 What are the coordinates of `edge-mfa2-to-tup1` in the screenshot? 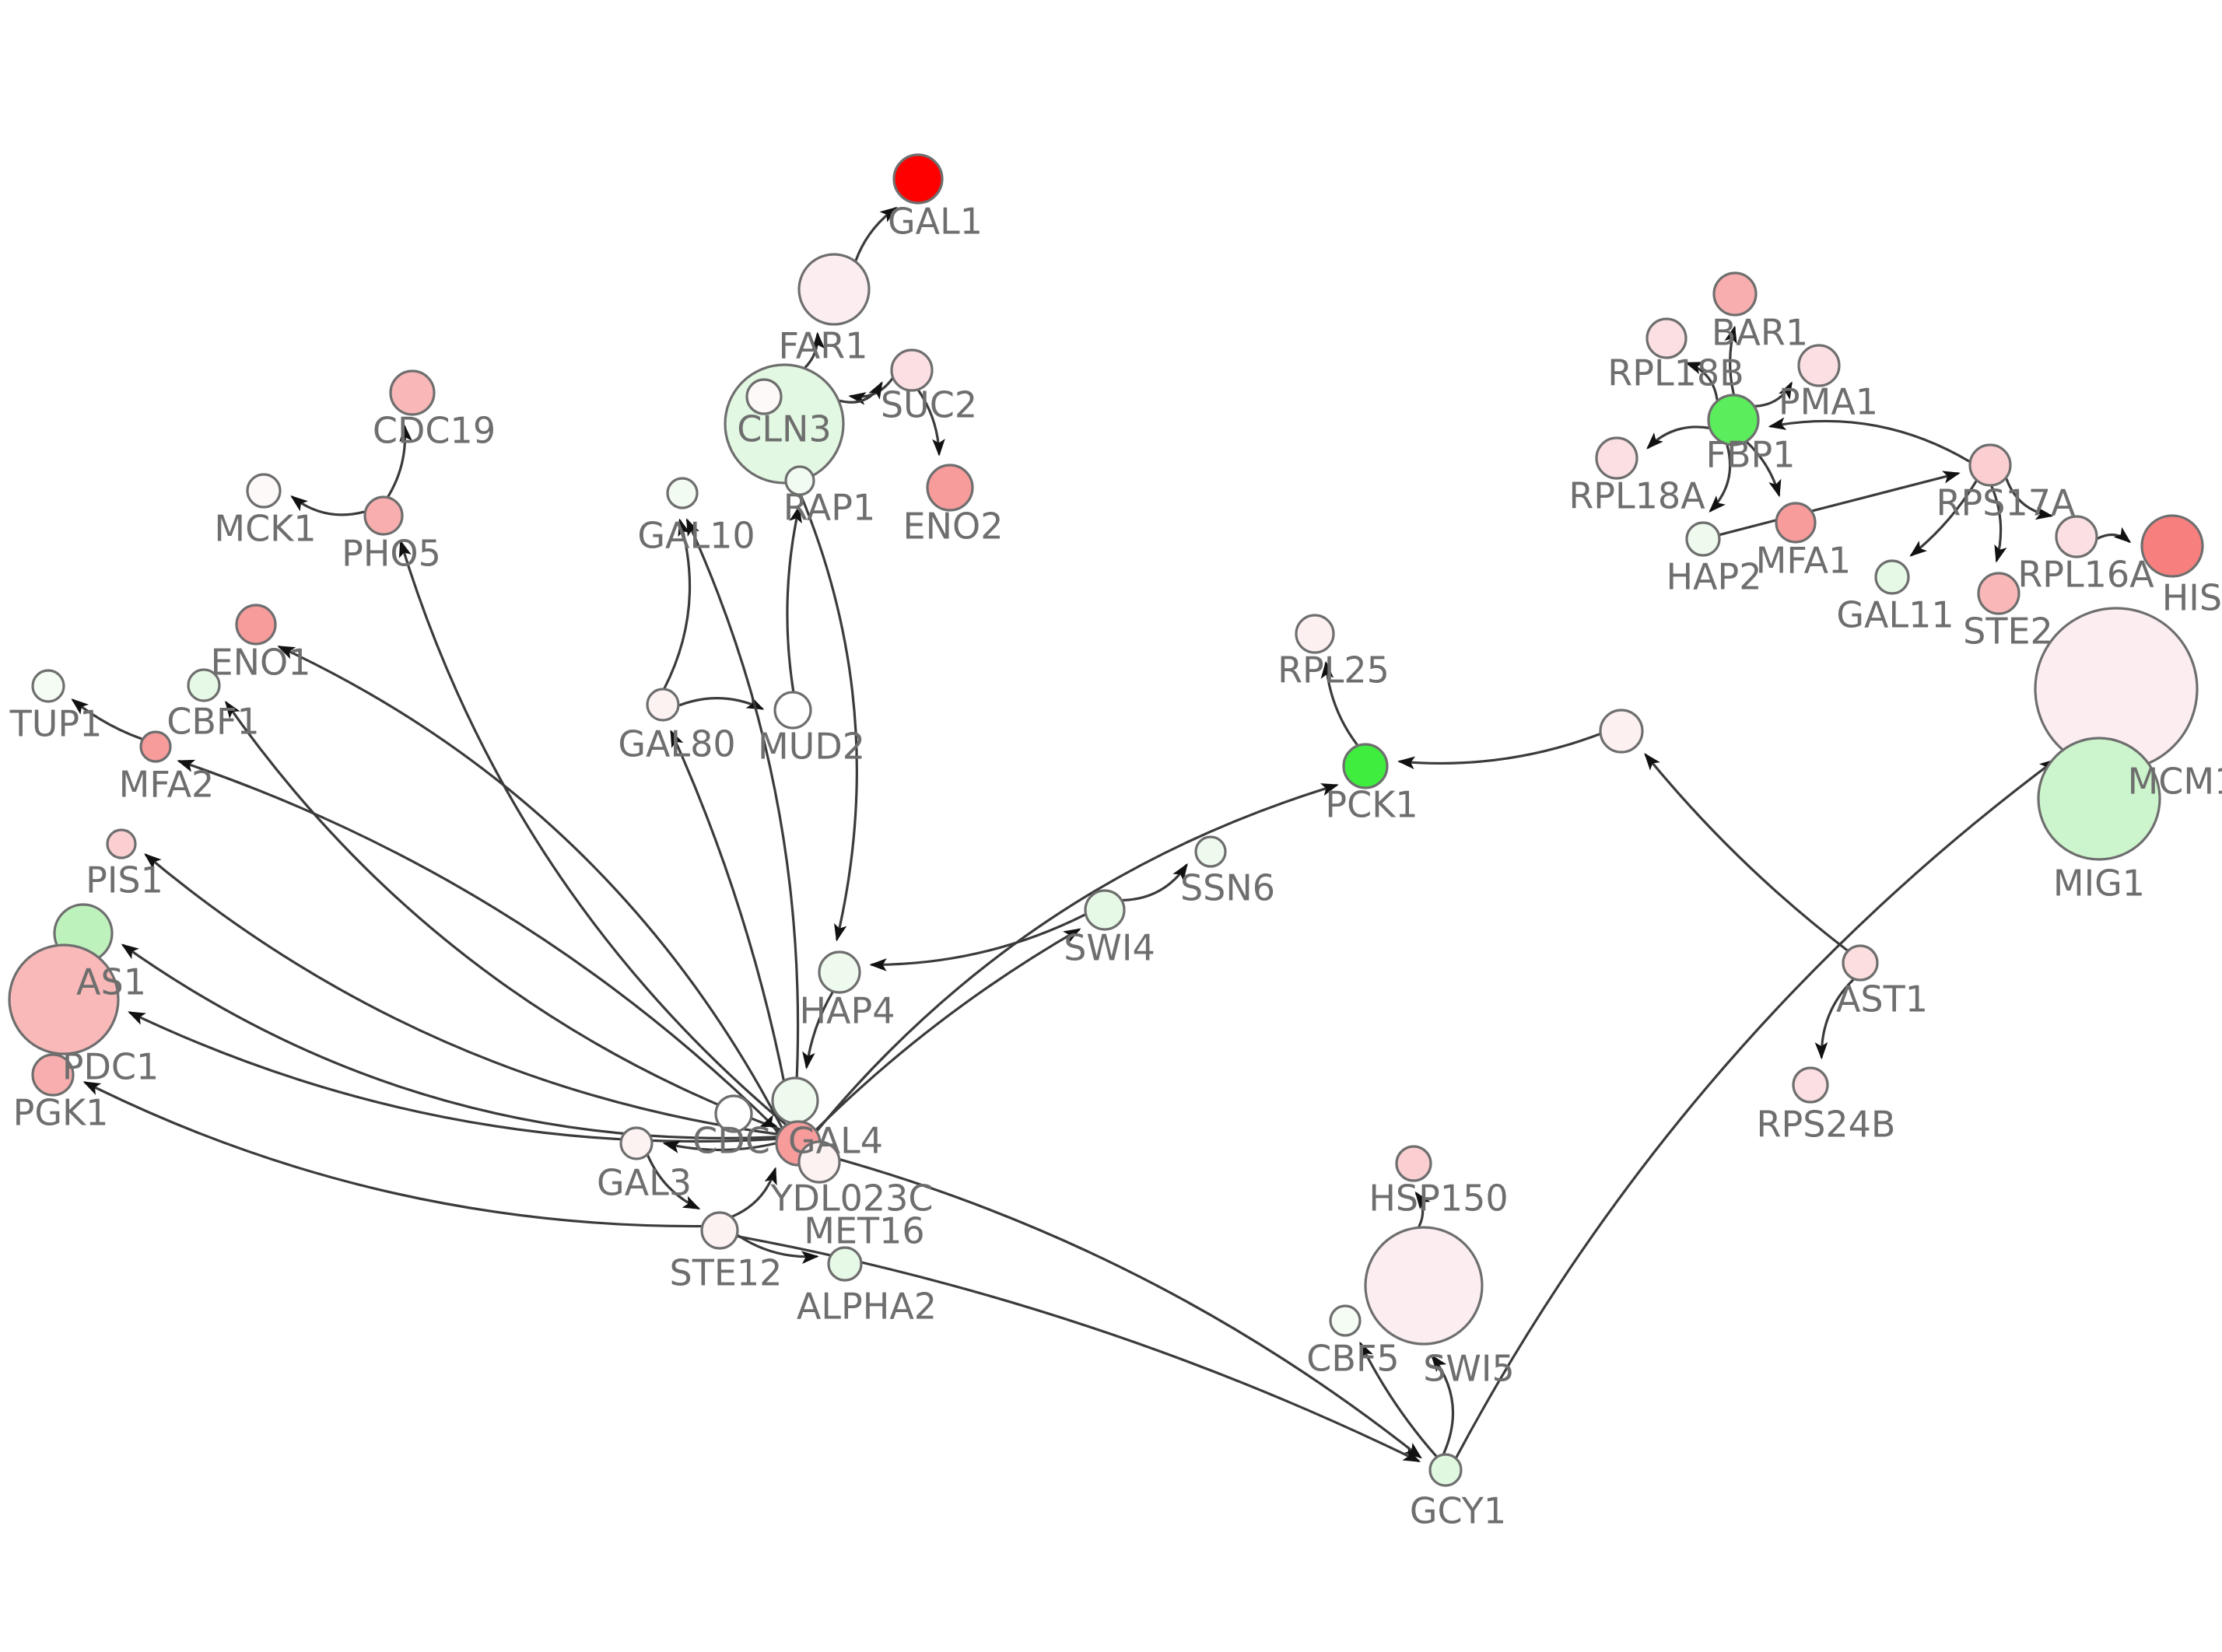 It's located at (107, 719).